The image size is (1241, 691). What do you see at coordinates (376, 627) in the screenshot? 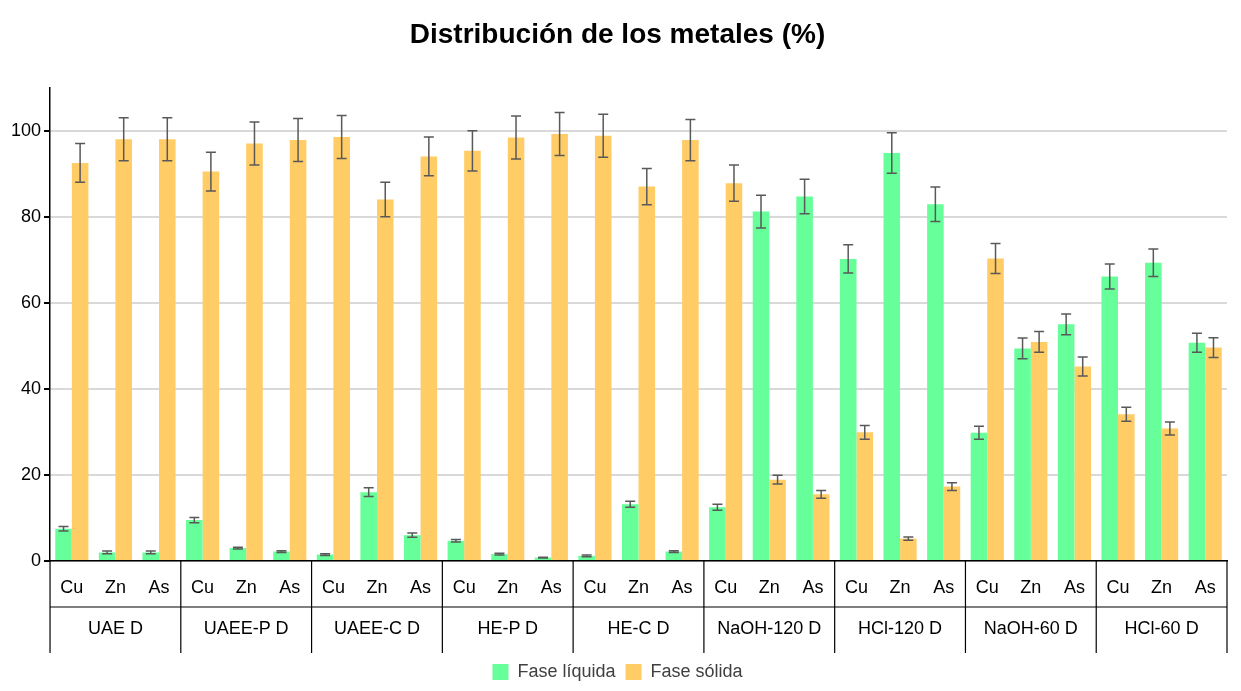
I see `text: UAEE-C D` at bounding box center [376, 627].